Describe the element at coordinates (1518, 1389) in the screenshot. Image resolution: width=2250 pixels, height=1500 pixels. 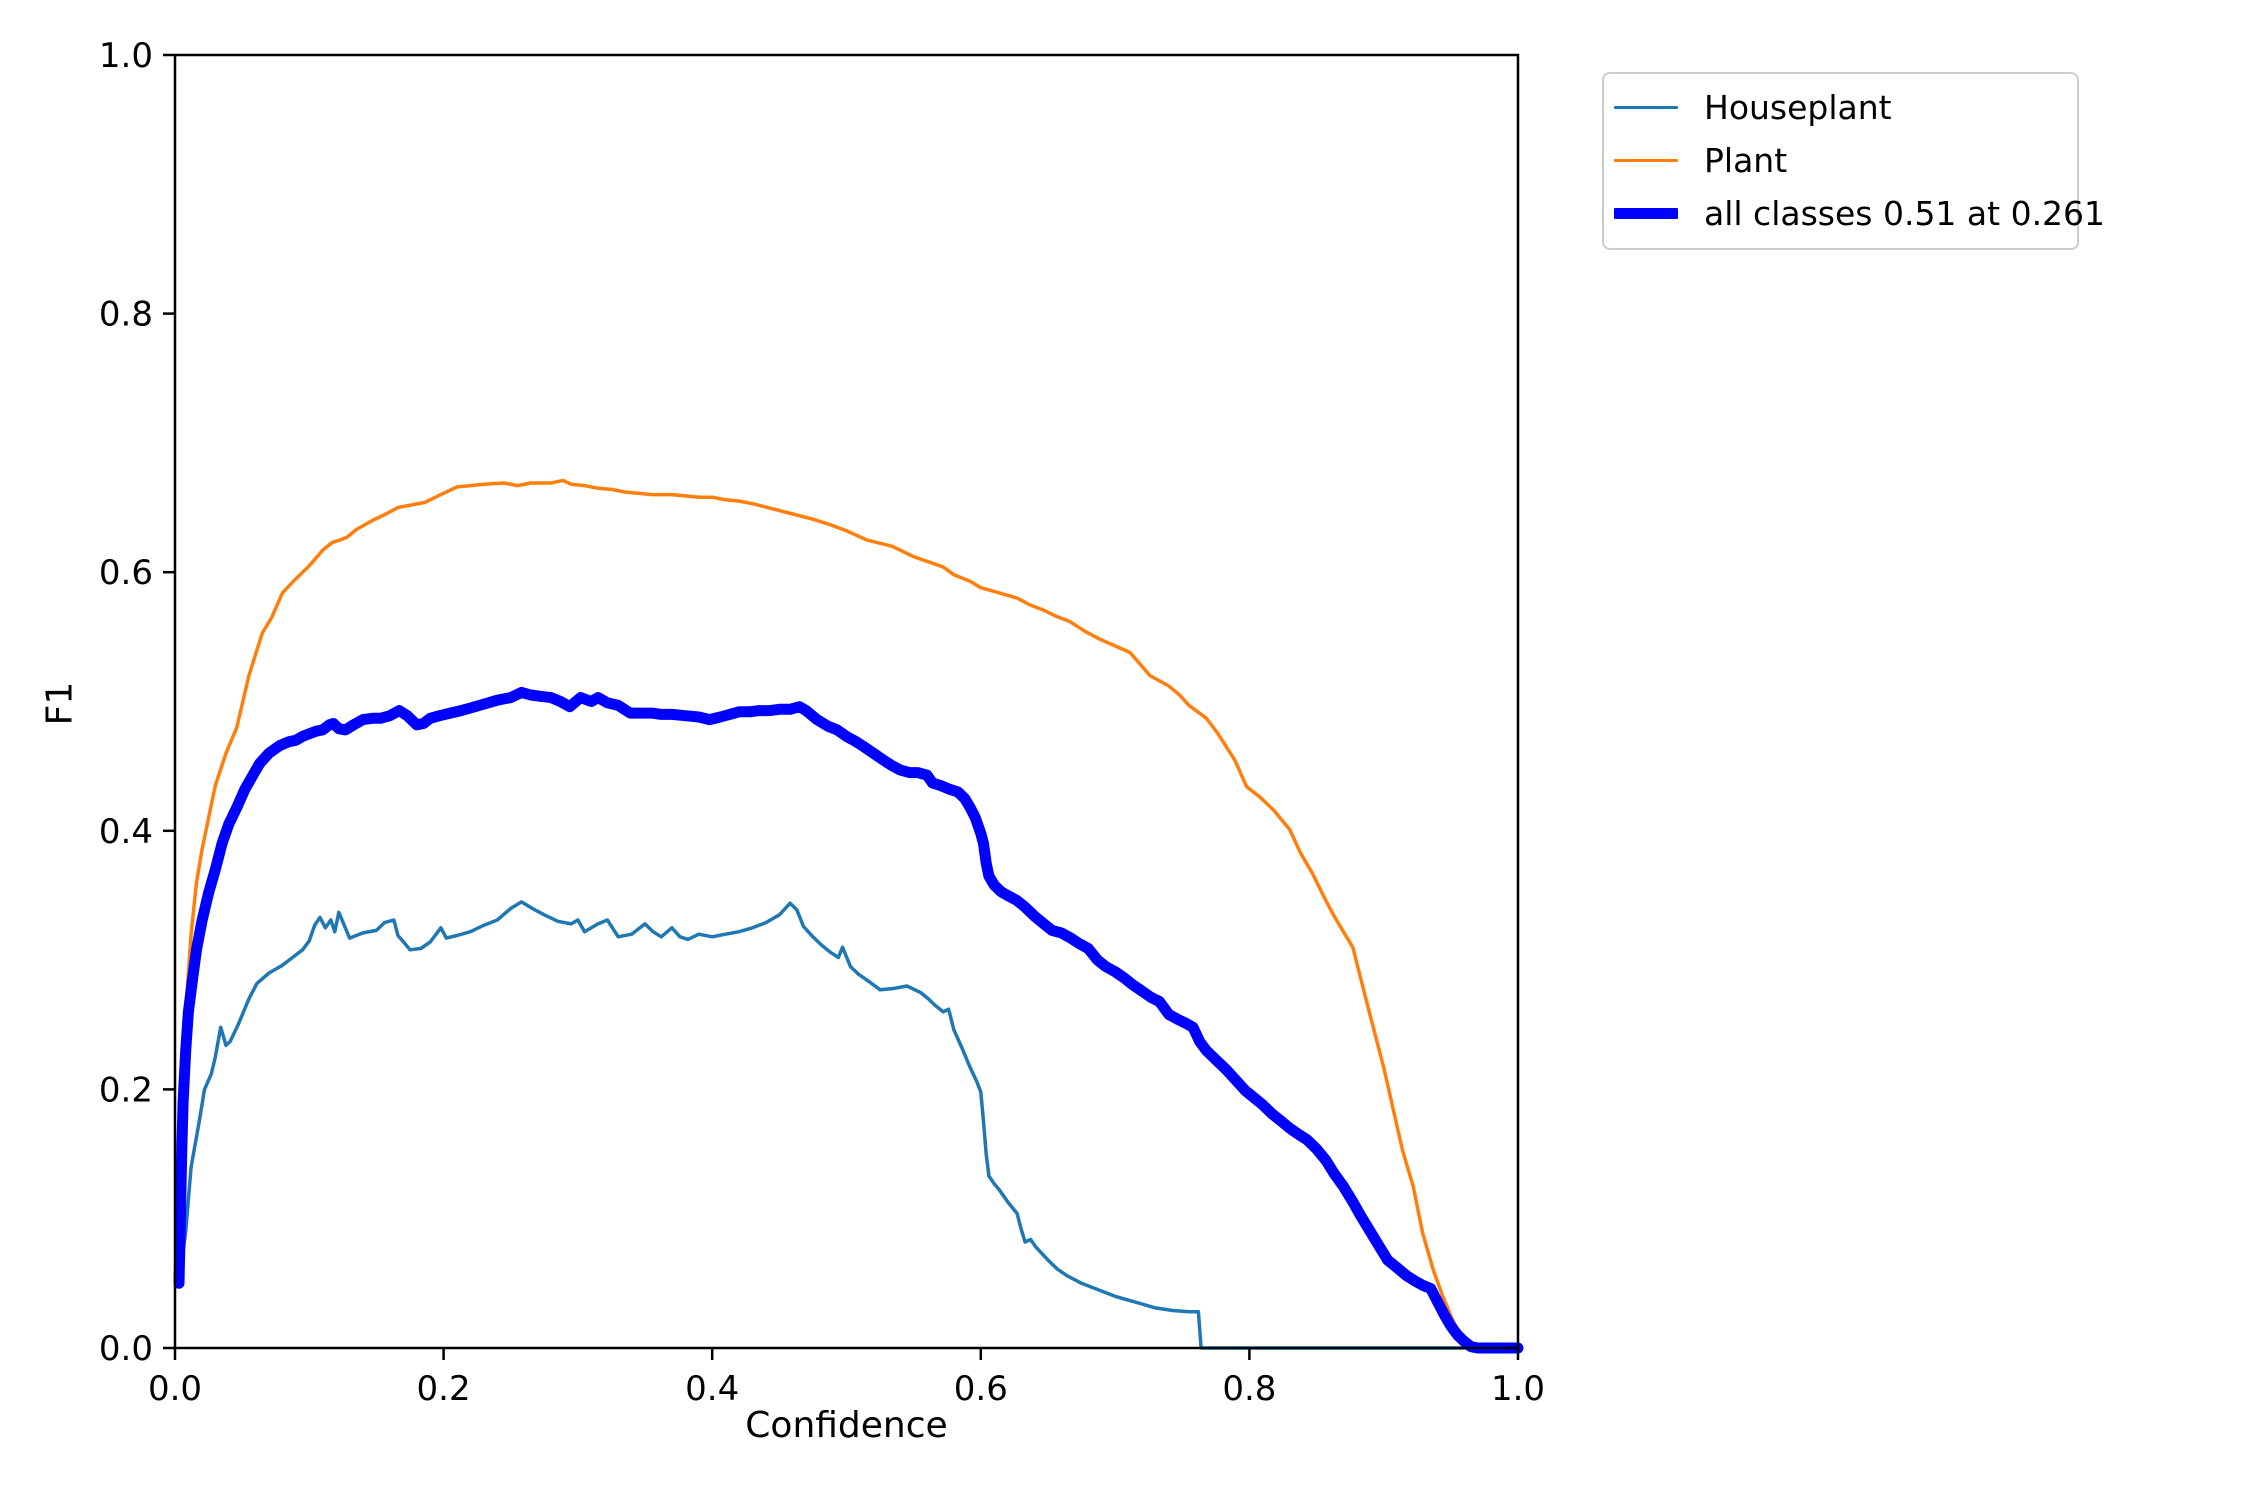
I see `x-tick-label: 1.0` at that location.